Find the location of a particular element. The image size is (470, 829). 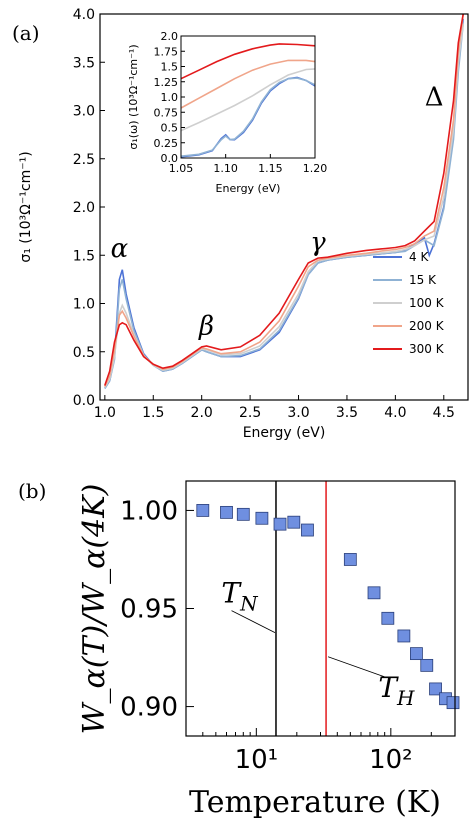

x-tick-label: 1.0 is located at coordinates (105, 413).